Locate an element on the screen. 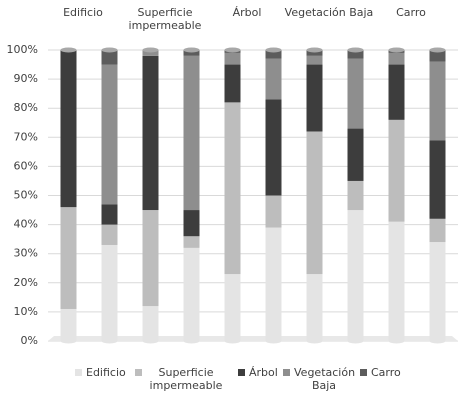 This screenshot has width=472, height=400. group-label: Árbol is located at coordinates (247, 12).